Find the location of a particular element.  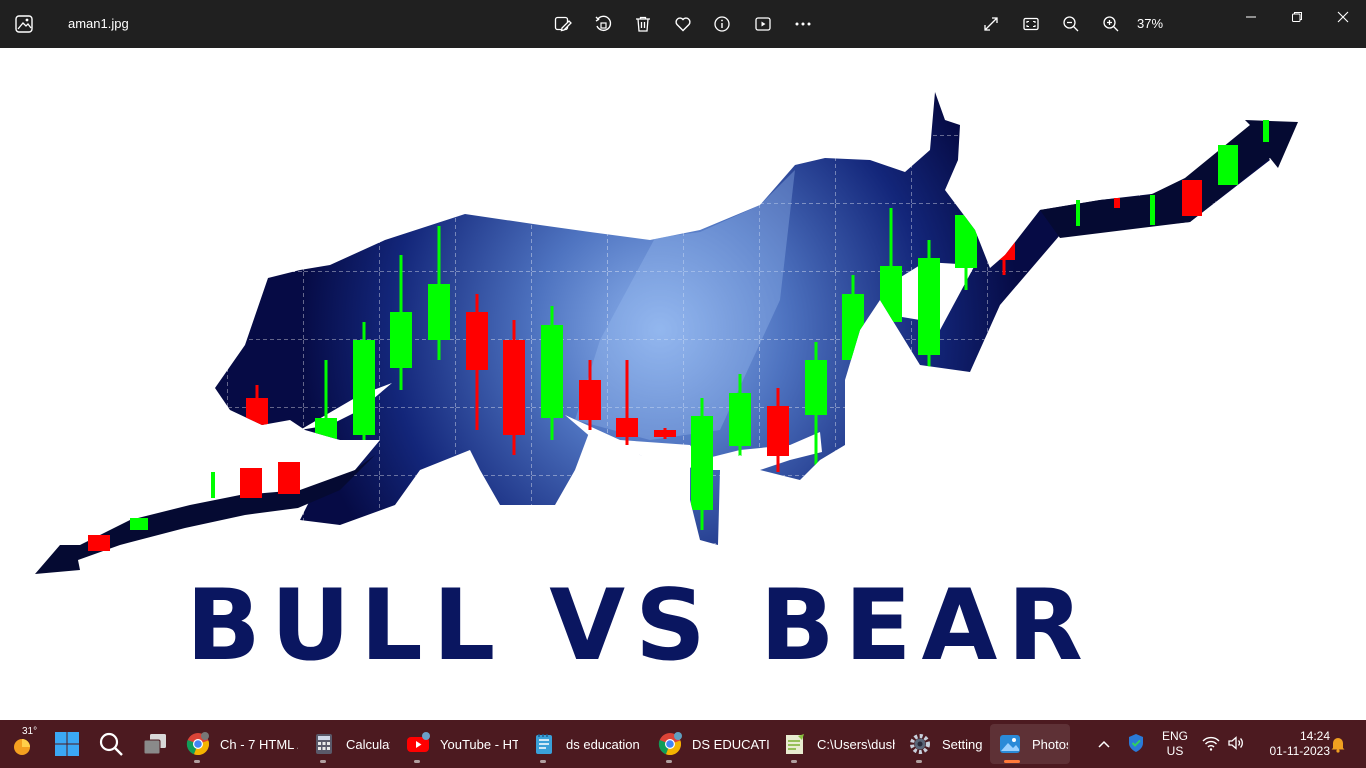

clock: 14:24 01-11-2023 is located at coordinates (1292, 744).